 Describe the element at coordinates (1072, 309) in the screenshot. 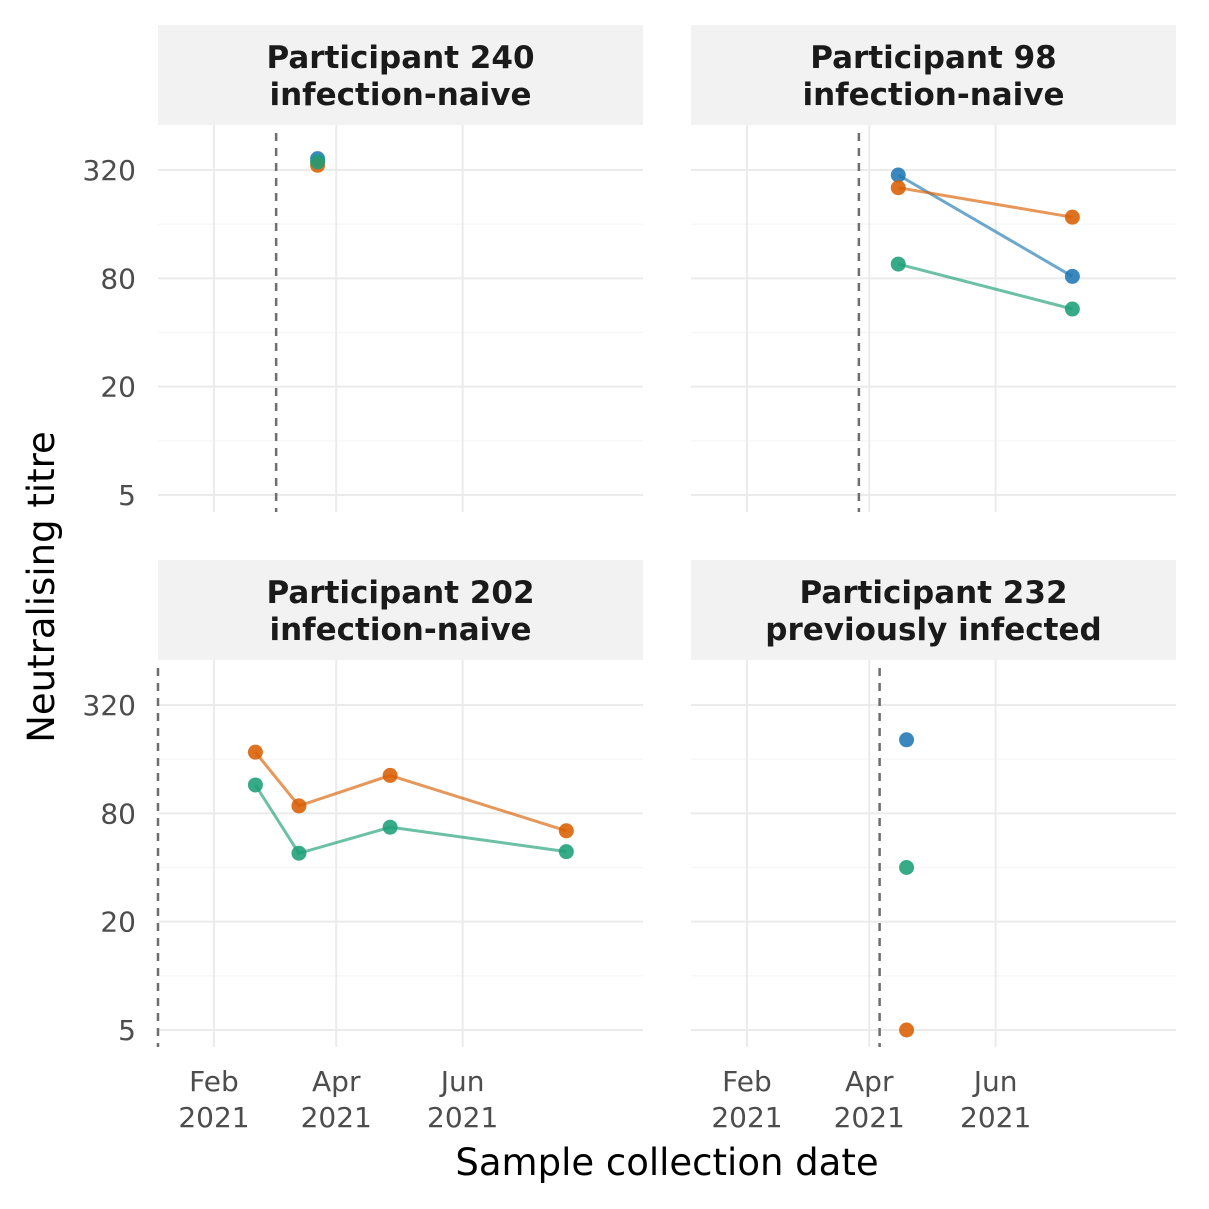

I see `data-point-s3-p2` at that location.